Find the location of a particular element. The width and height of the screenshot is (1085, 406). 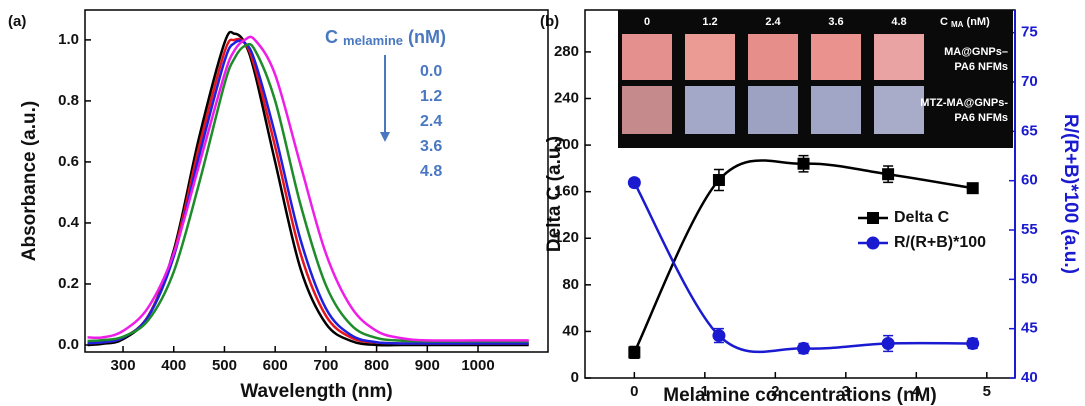

x-tick-label: 1000 is located at coordinates (477, 365).